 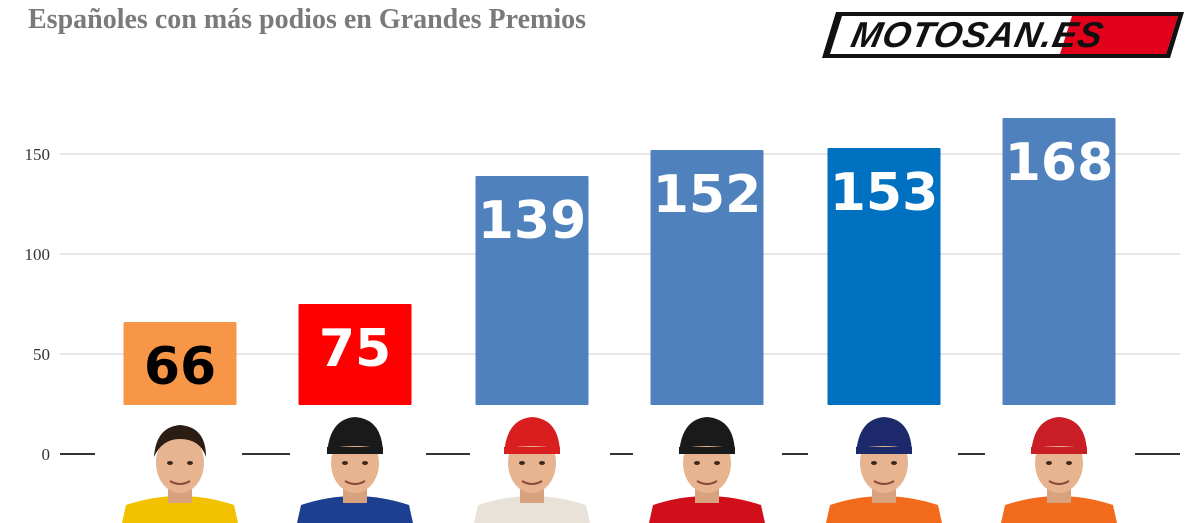 What do you see at coordinates (41, 354) in the screenshot?
I see `y-tick-label: 50` at bounding box center [41, 354].